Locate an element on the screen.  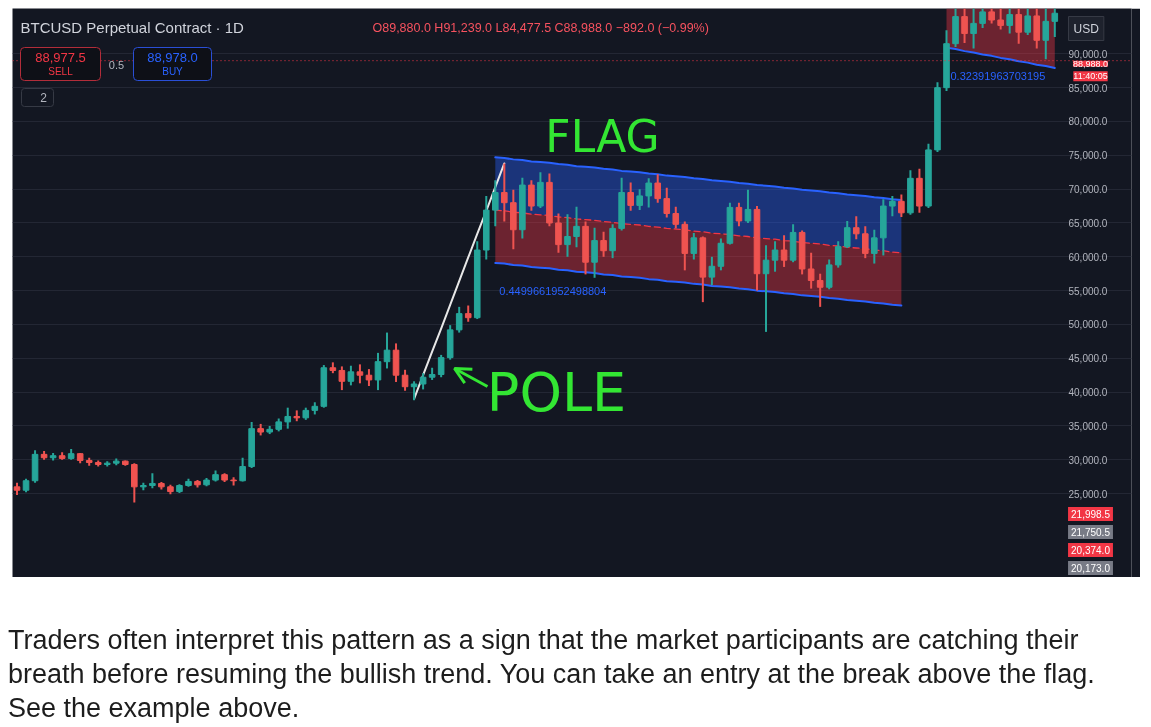
annotation: FLAG is located at coordinates (602, 136).